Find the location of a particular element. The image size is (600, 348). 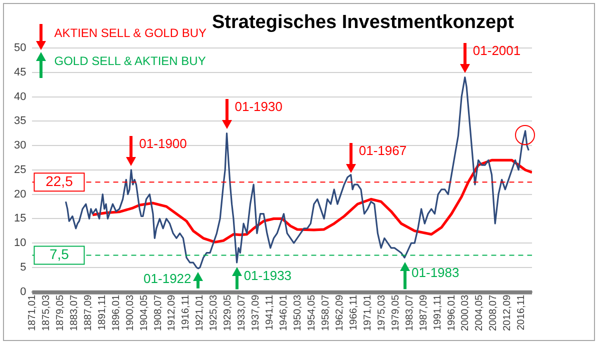

x-tick-label: 2016,11 is located at coordinates (522, 312).